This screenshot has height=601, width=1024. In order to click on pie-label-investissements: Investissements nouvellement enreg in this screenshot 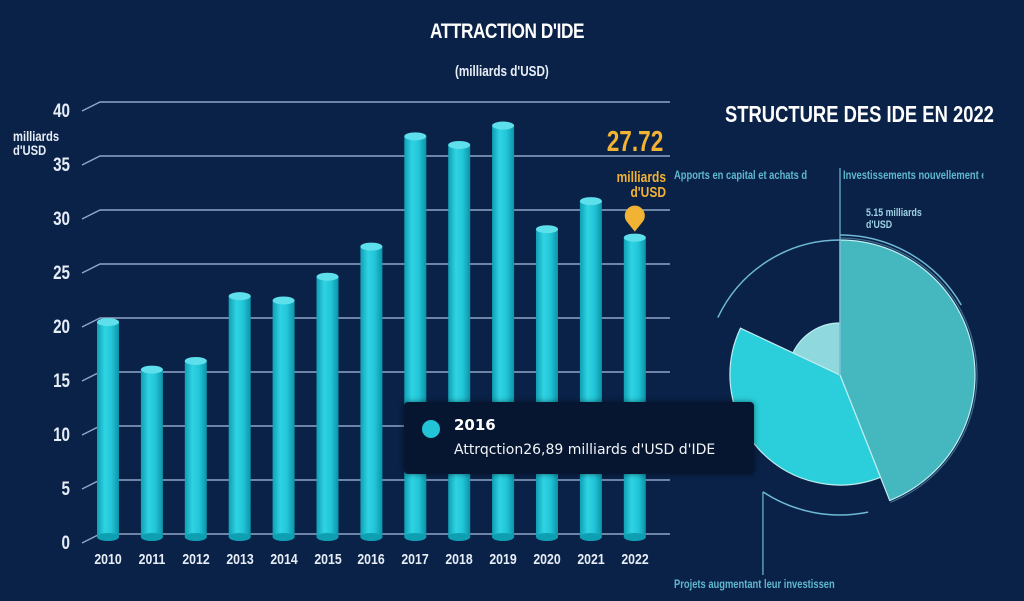, I will do `click(913, 175)`.